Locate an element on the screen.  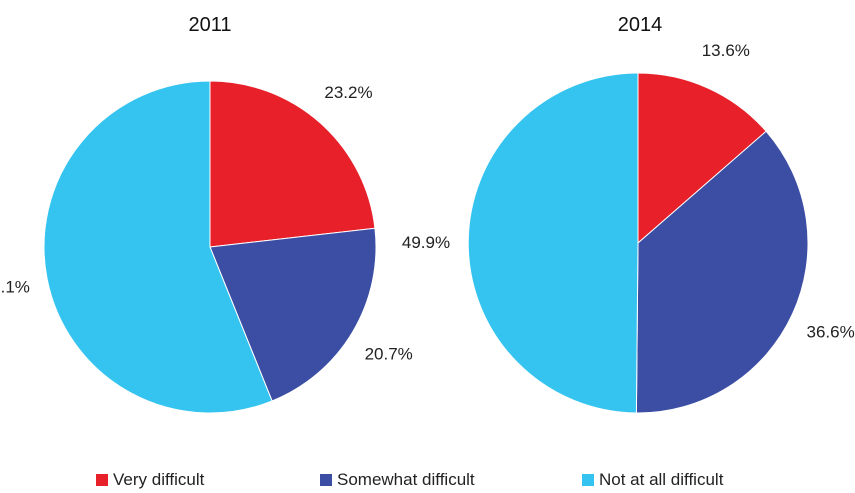
pie-2011-slice-very-difficult is located at coordinates (292, 164).